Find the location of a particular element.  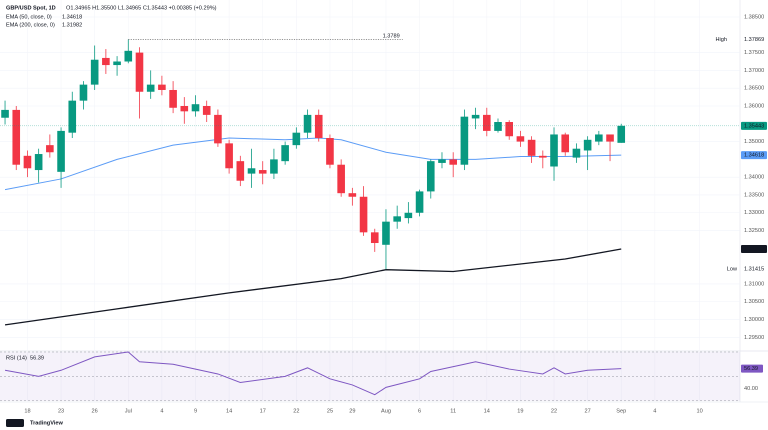

x-tick-label: Sep is located at coordinates (621, 411).